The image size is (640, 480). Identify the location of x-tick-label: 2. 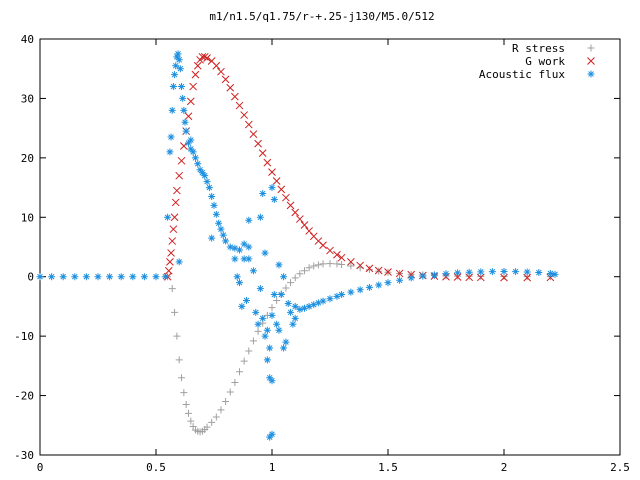
(504, 467).